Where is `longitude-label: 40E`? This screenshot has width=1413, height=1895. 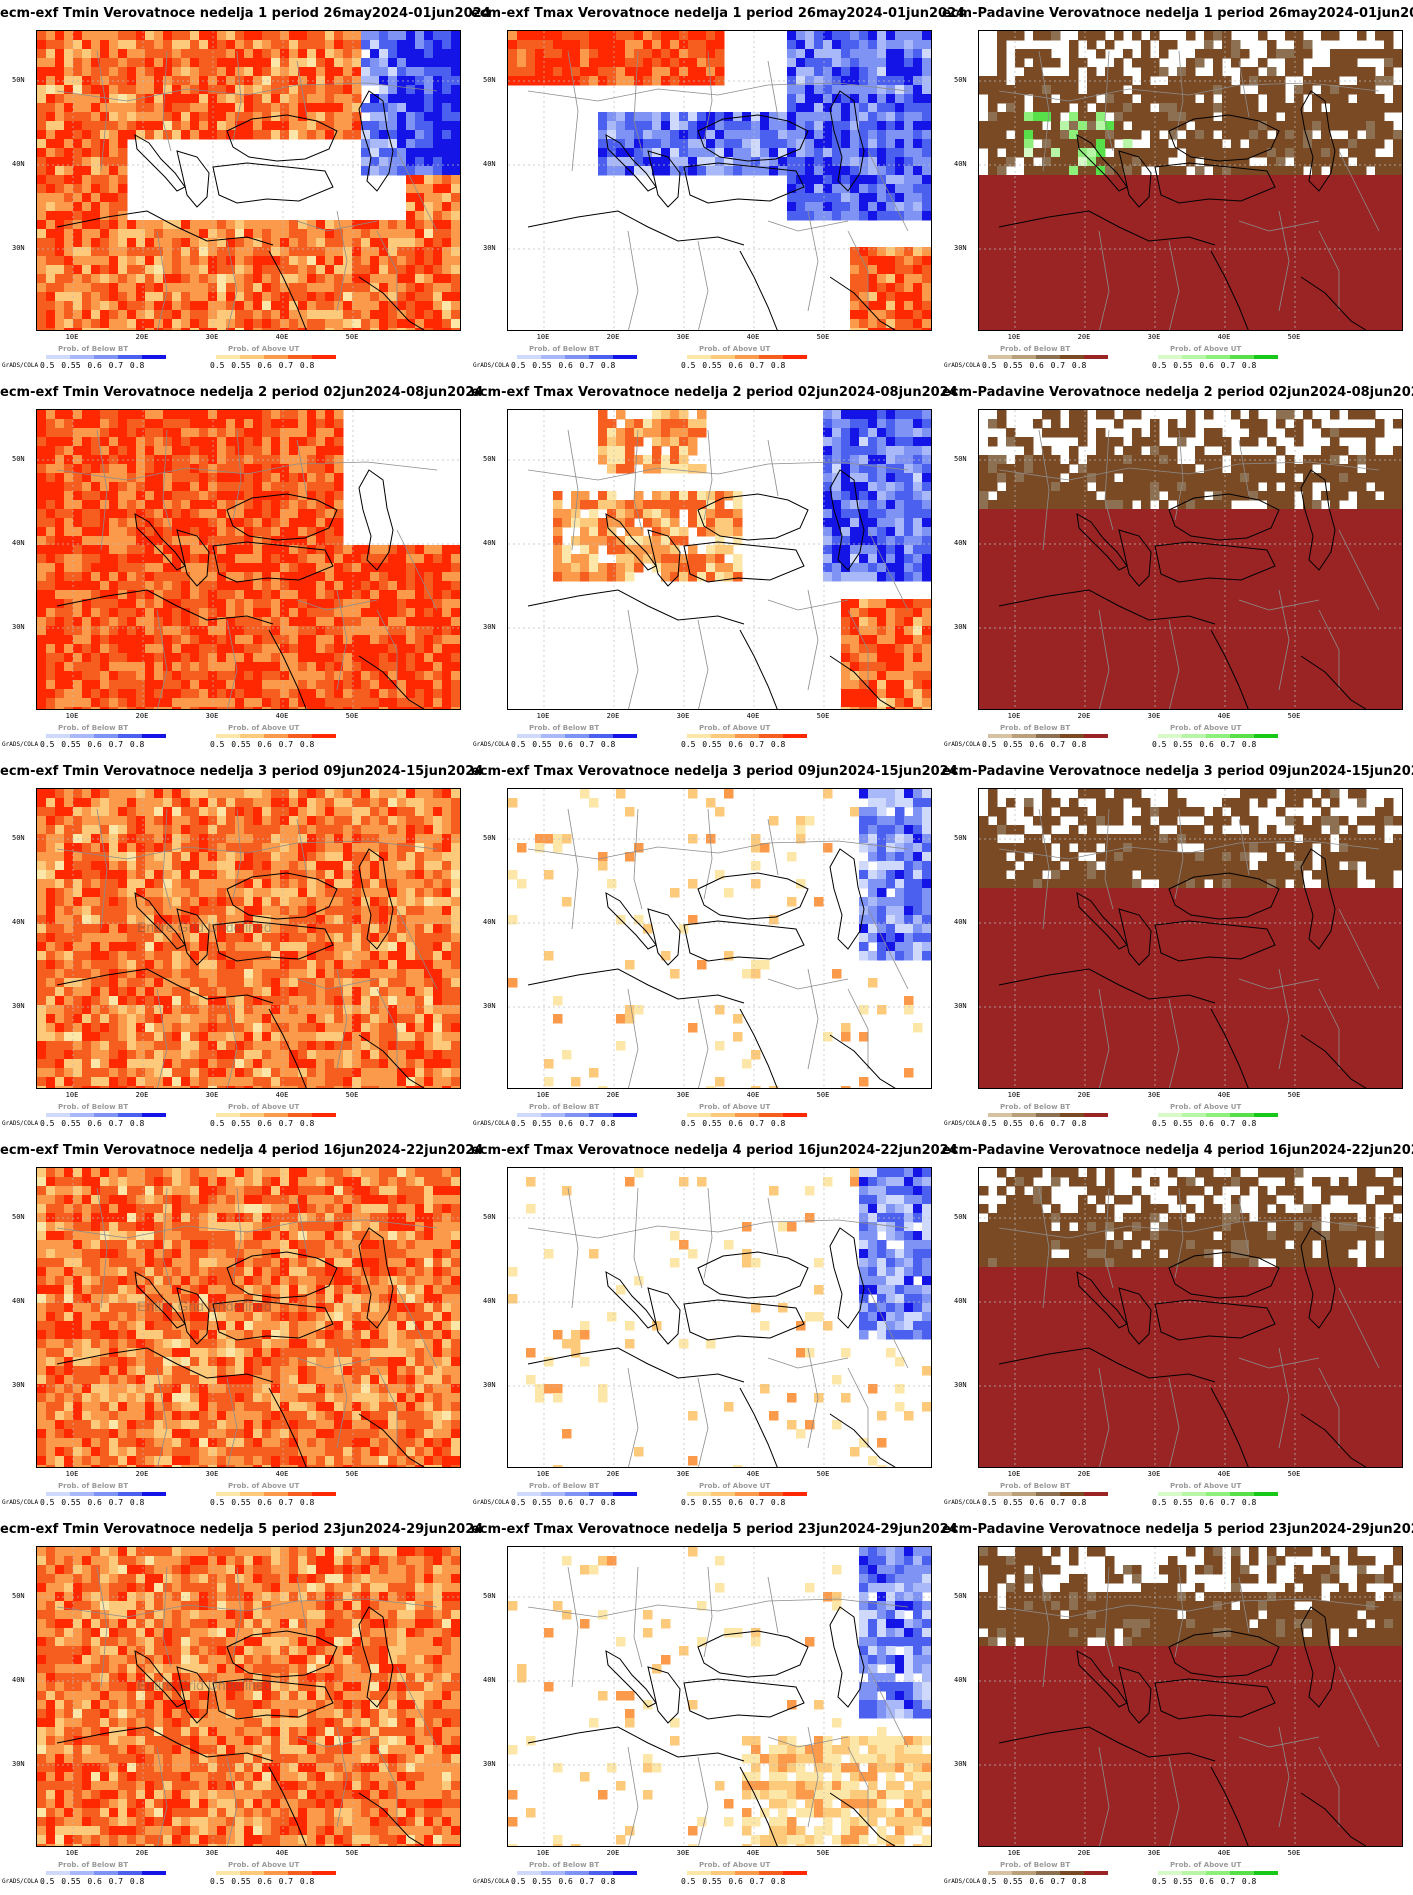 longitude-label: 40E is located at coordinates (753, 337).